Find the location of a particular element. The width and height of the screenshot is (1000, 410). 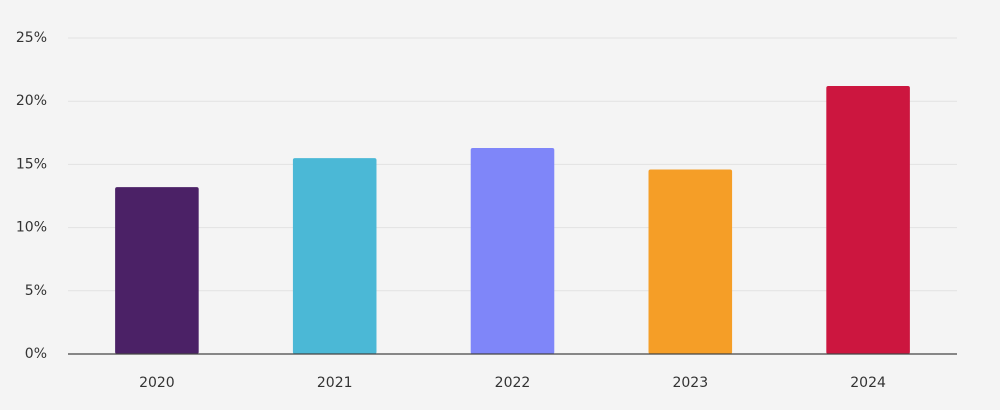

y-tick-label: 5% is located at coordinates (36, 291).